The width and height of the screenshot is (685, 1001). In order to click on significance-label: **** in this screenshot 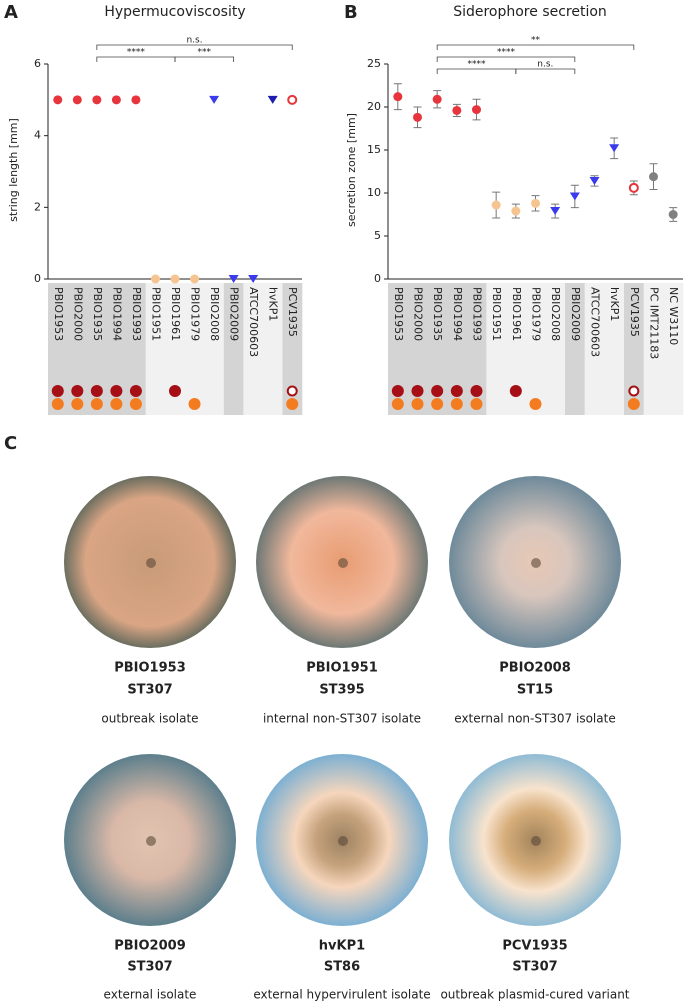, I will do `click(477, 65)`.